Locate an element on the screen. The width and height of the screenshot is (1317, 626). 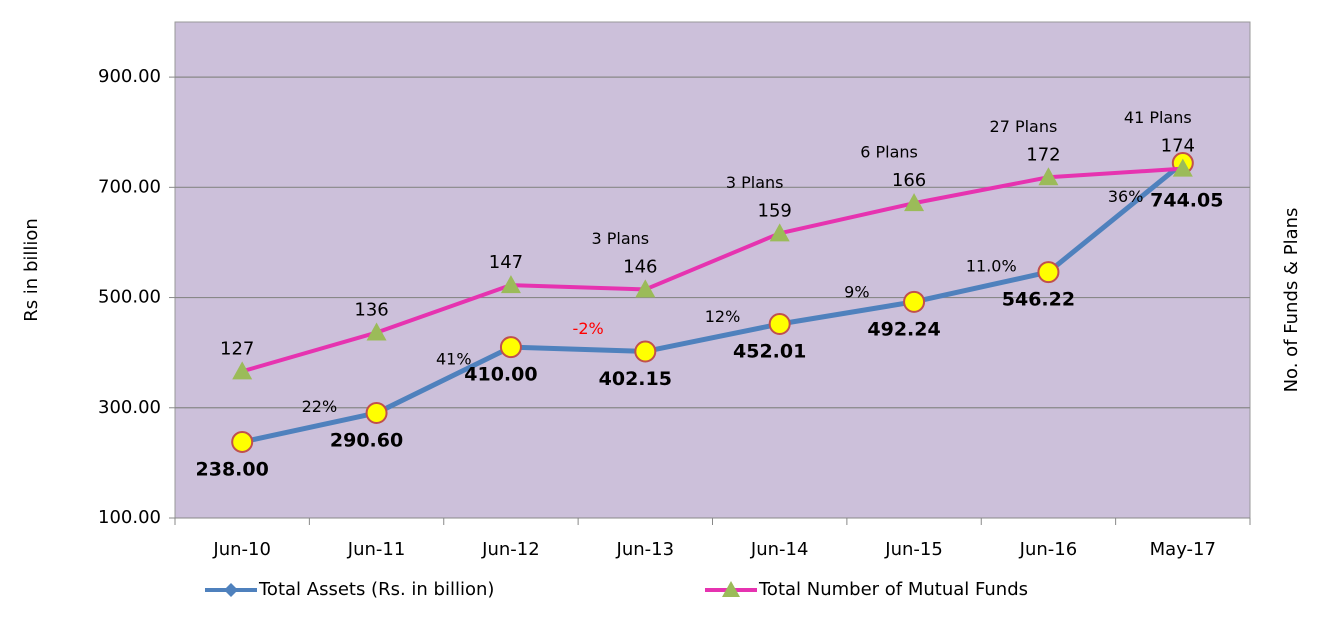
value-label: 452.01 is located at coordinates (769, 352).